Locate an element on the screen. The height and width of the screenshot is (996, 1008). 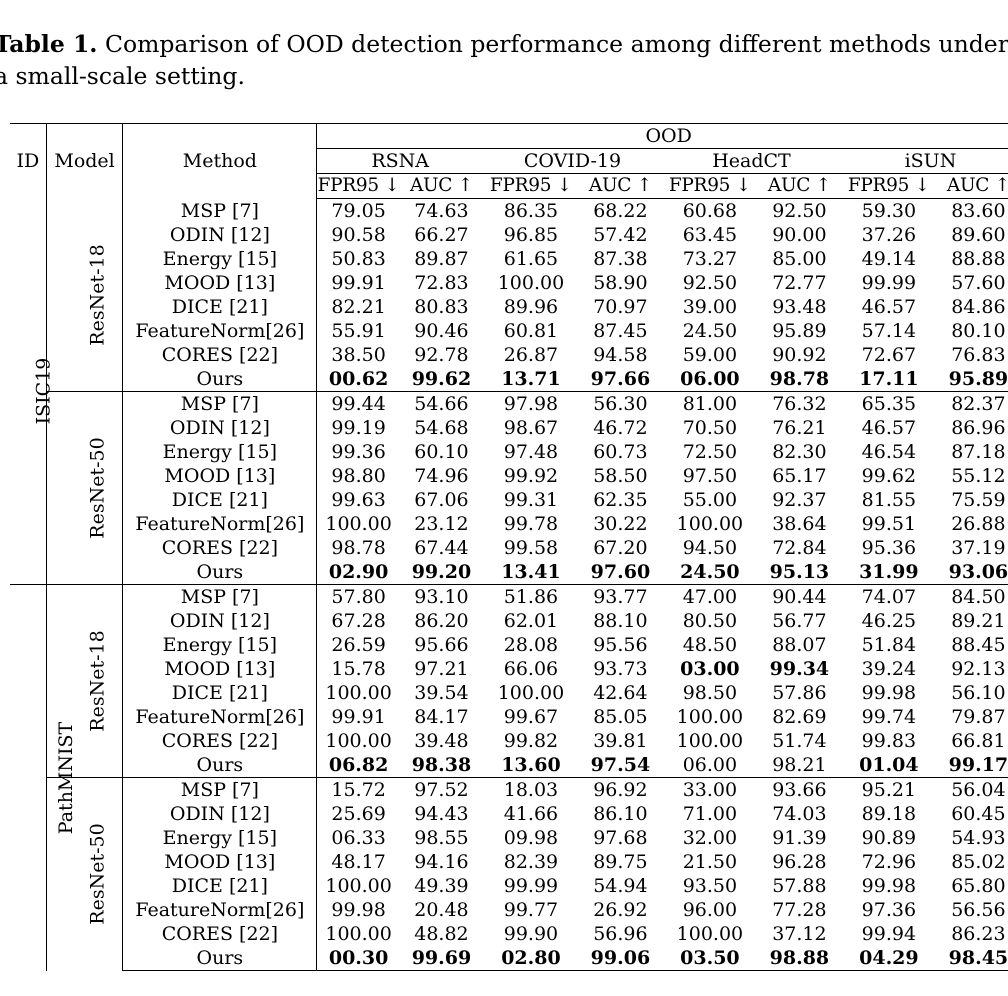
method-cell: CORES [22] is located at coordinates (220, 355).